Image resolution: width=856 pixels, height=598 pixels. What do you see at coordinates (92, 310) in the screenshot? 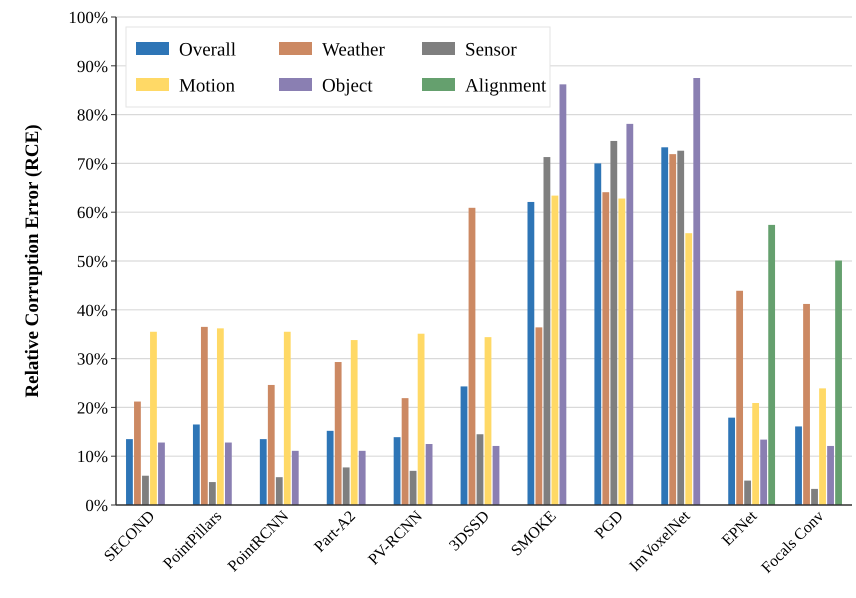
I see `y-tick-label: 40%` at bounding box center [92, 310].